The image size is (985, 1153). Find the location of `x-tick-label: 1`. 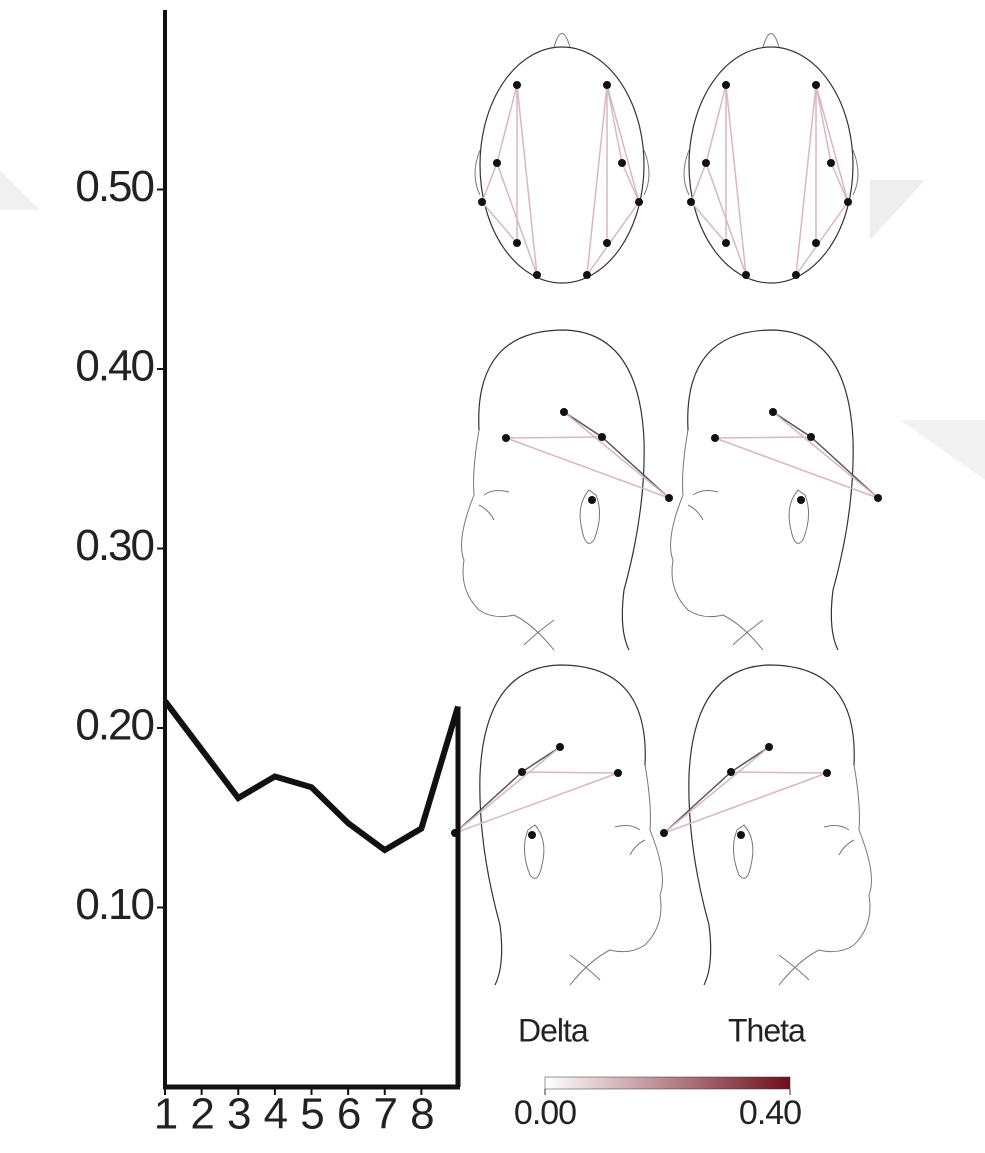

x-tick-label: 1 is located at coordinates (165, 1114).